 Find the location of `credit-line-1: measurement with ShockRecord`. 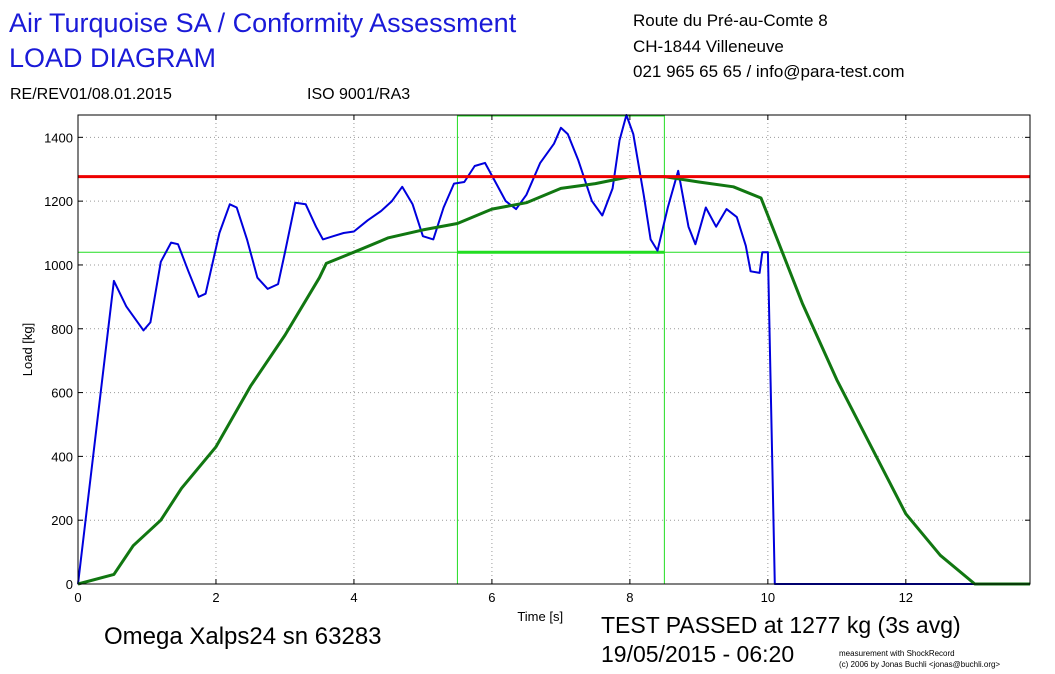

credit-line-1: measurement with ShockRecord is located at coordinates (897, 653).